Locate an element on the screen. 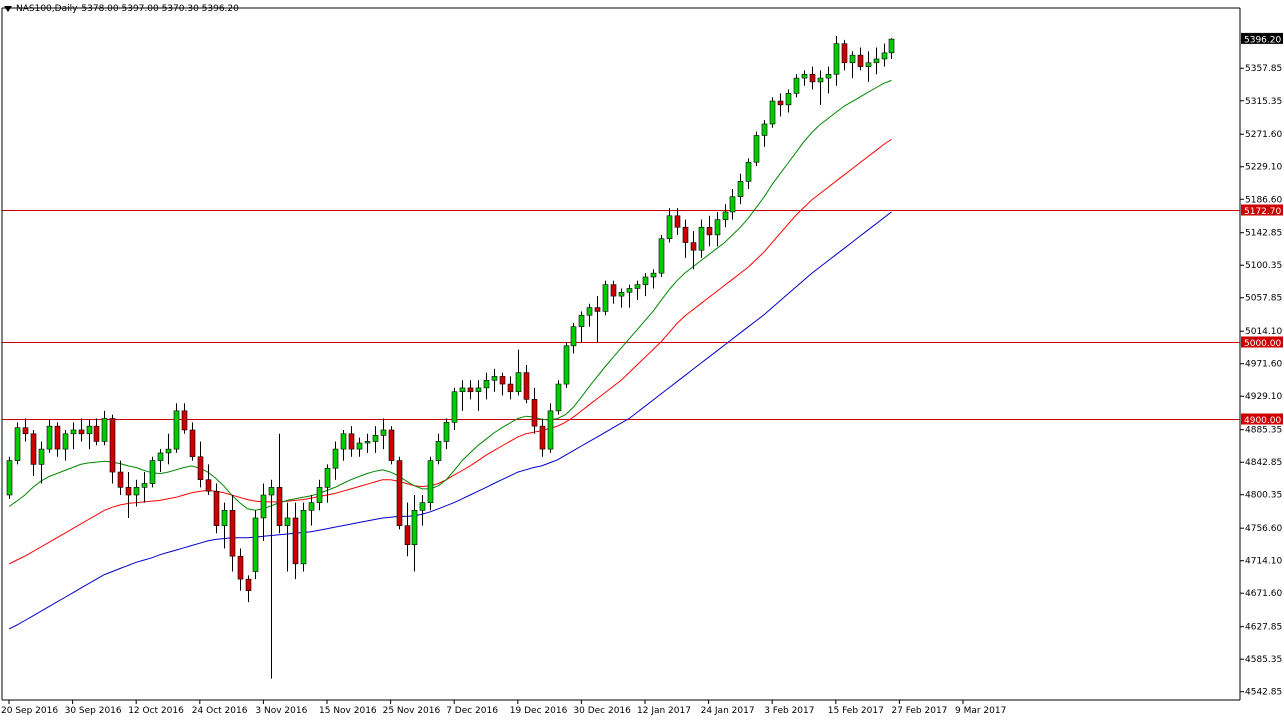  time-label: 20 Sep 2016 is located at coordinates (29, 711).